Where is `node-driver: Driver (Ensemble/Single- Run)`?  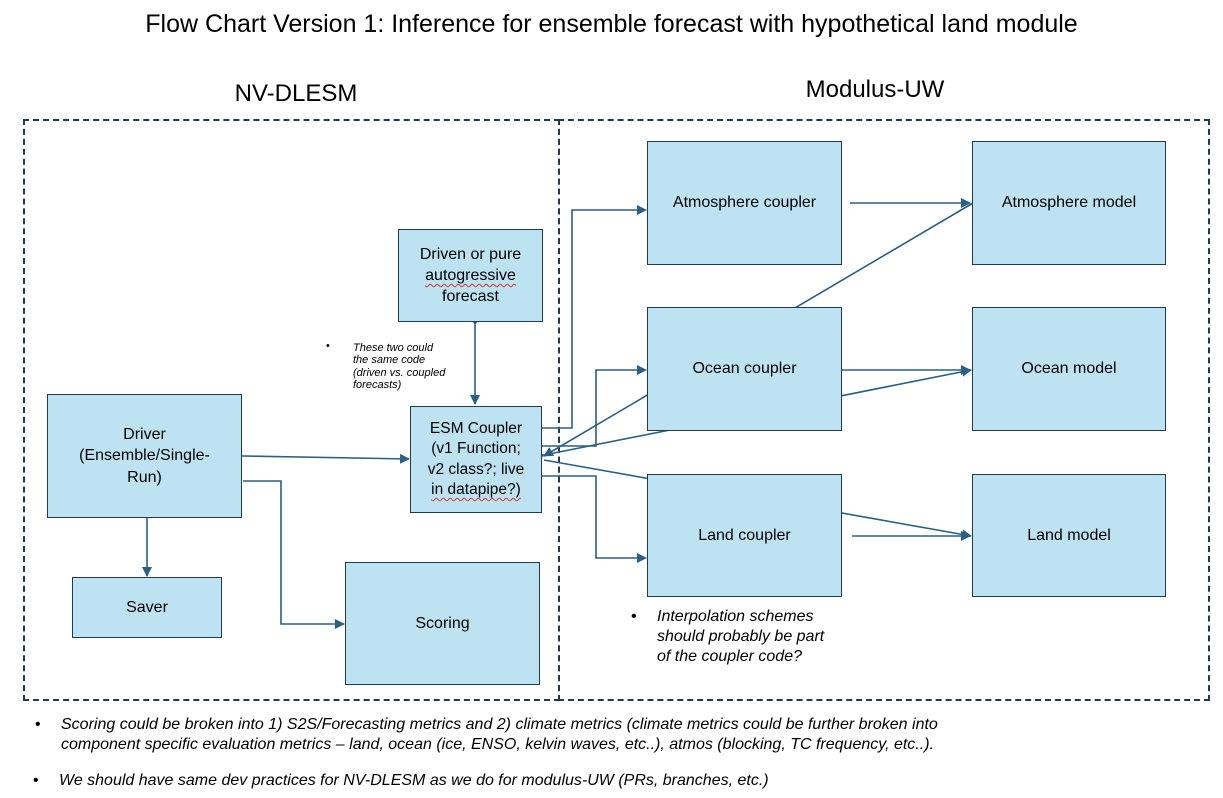 node-driver: Driver (Ensemble/Single- Run) is located at coordinates (144, 456).